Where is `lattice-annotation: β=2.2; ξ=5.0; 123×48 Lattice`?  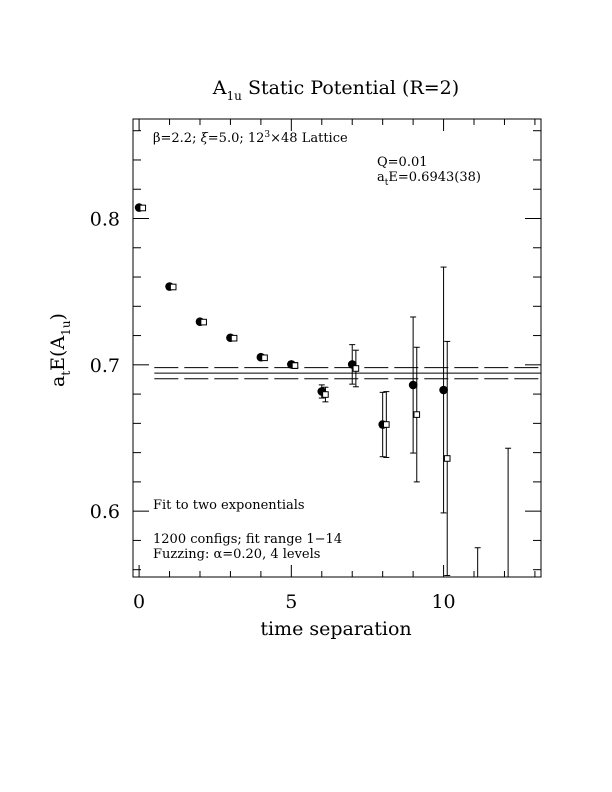
lattice-annotation: β=2.2; ξ=5.0; 123×48 Lattice is located at coordinates (250, 138).